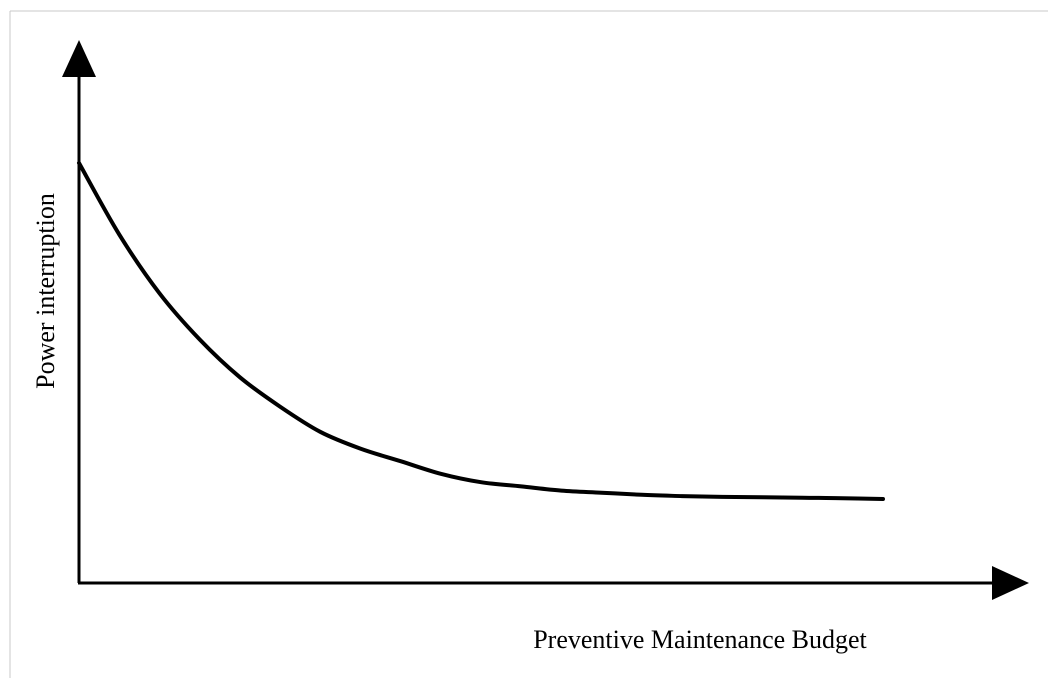 The image size is (1048, 678). What do you see at coordinates (79, 58) in the screenshot?
I see `y-axis-arrow` at bounding box center [79, 58].